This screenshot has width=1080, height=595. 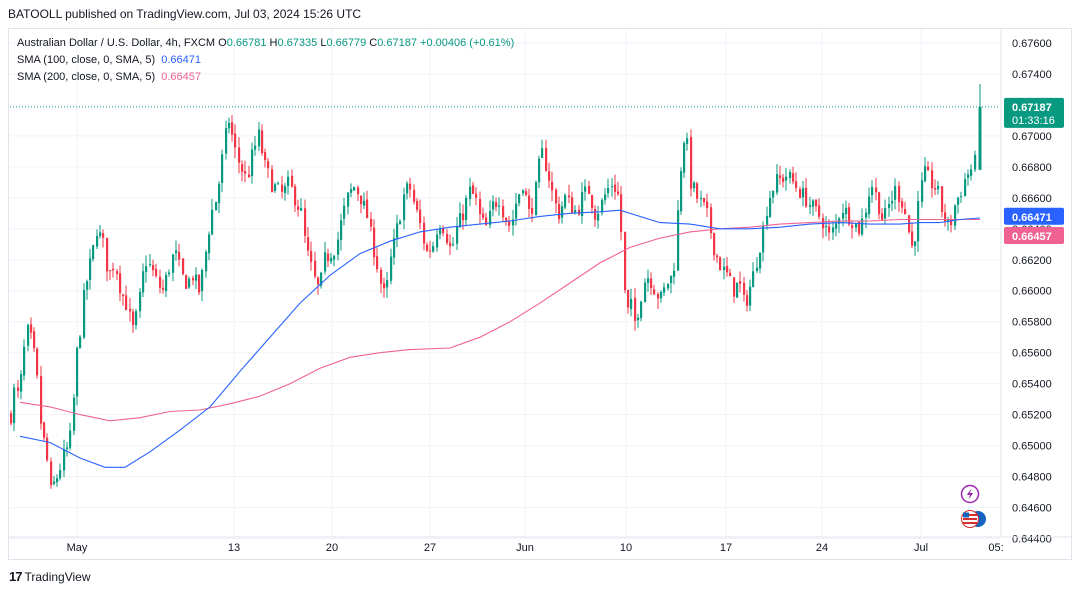 What do you see at coordinates (970, 494) in the screenshot?
I see `flash-icon` at bounding box center [970, 494].